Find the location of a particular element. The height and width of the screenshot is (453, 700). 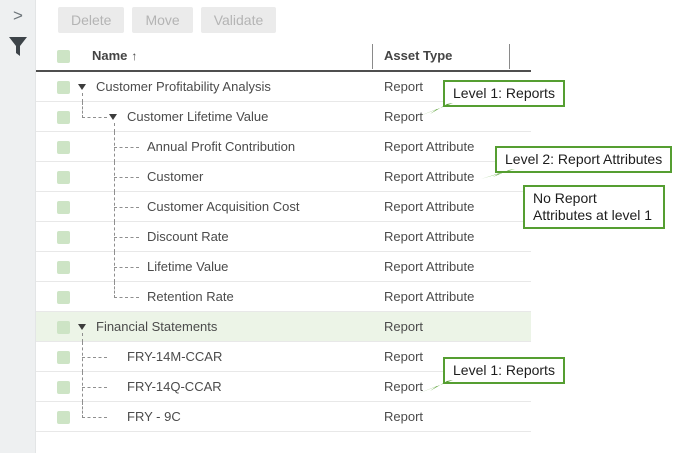

select-all-checkbox is located at coordinates (63, 56).